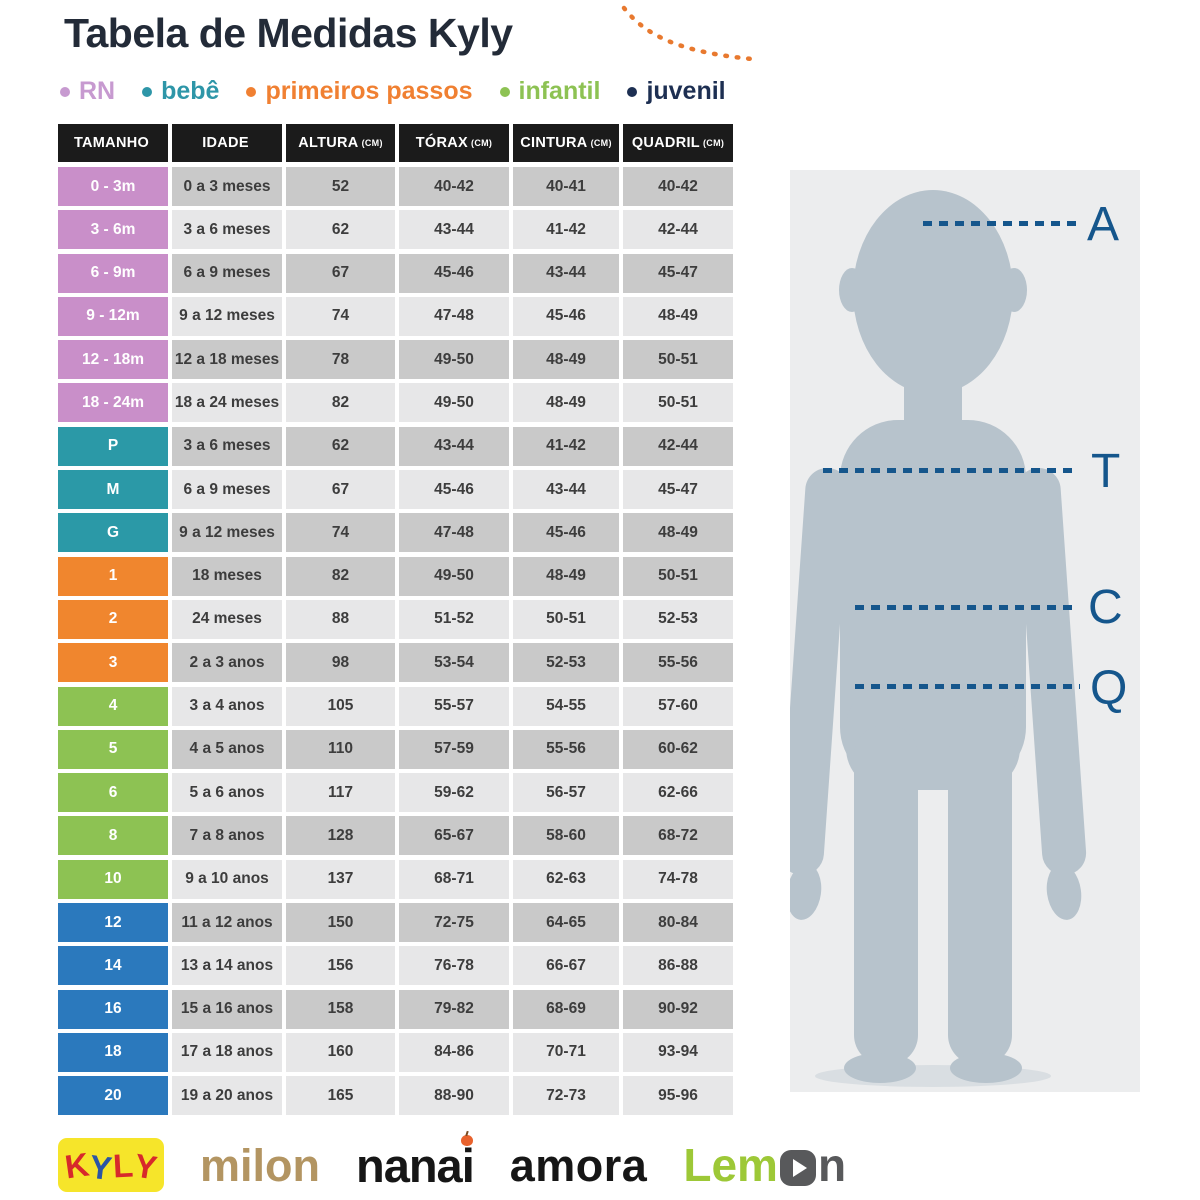  I want to click on torax-cell: 57-59, so click(454, 749).